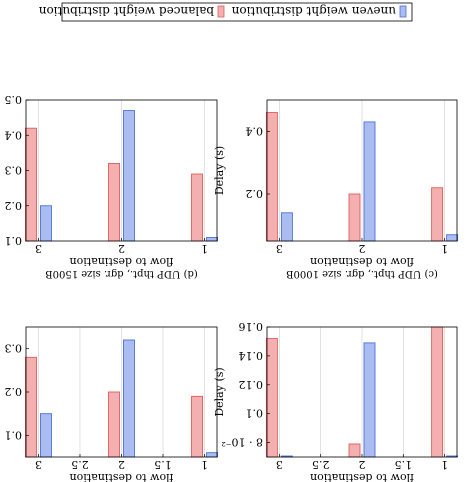  I want to click on y-tick-label: 0.12, so click(251, 384).